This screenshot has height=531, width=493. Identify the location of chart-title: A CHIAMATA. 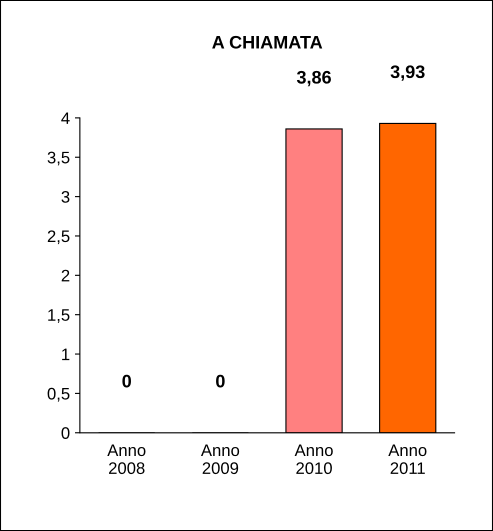
(267, 42).